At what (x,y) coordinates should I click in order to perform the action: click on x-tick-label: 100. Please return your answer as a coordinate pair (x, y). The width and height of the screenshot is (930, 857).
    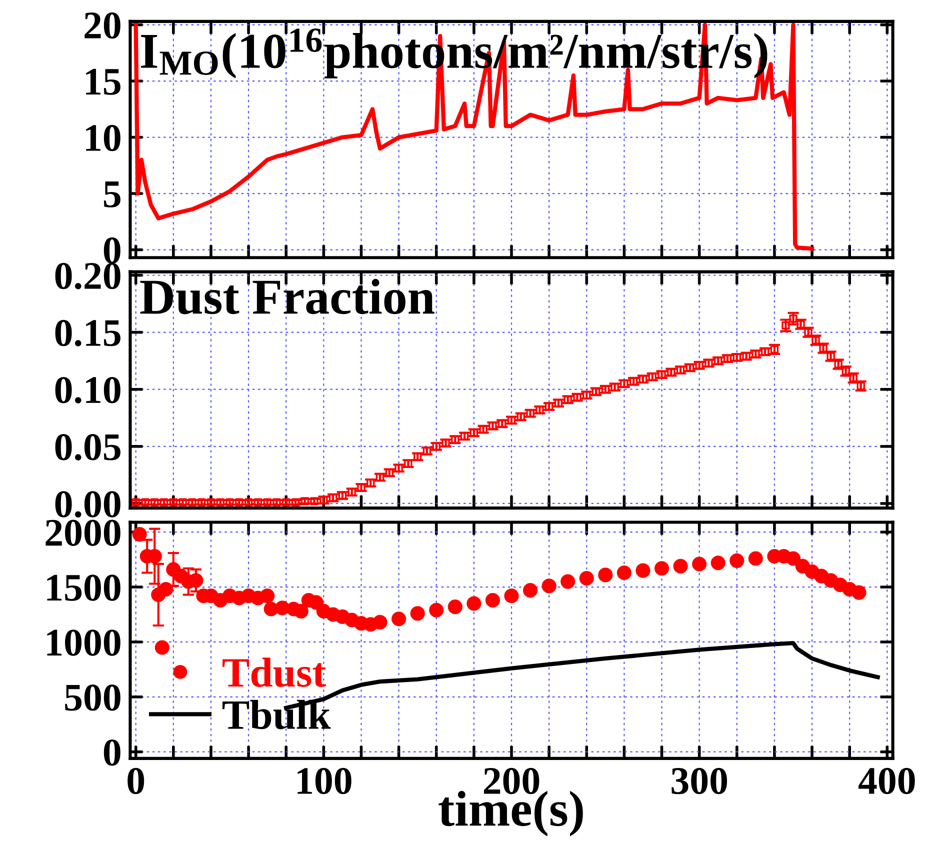
    Looking at the image, I should click on (325, 781).